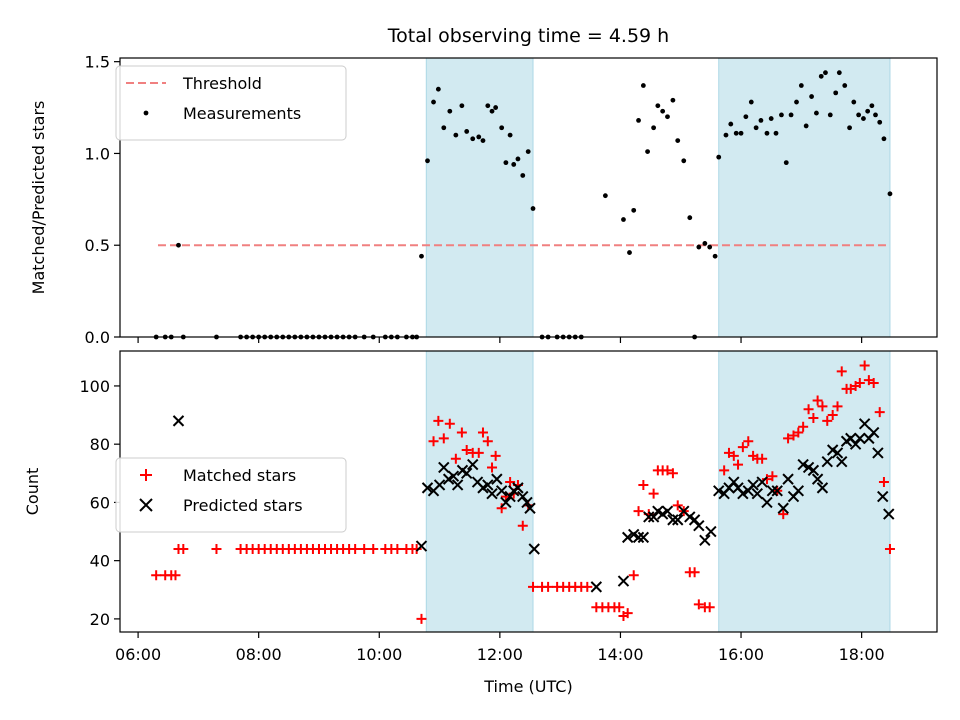 The image size is (960, 720). I want to click on bottom-panel-y-tick-label: 20, so click(100, 619).